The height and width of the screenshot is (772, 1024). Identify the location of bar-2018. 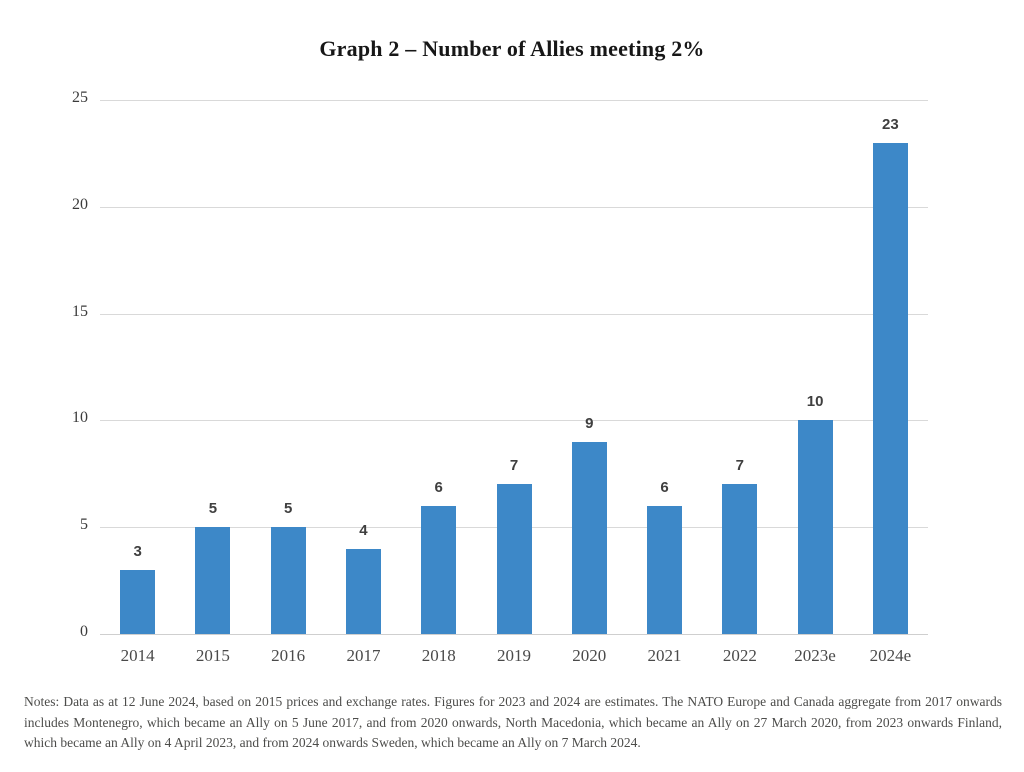
(439, 569).